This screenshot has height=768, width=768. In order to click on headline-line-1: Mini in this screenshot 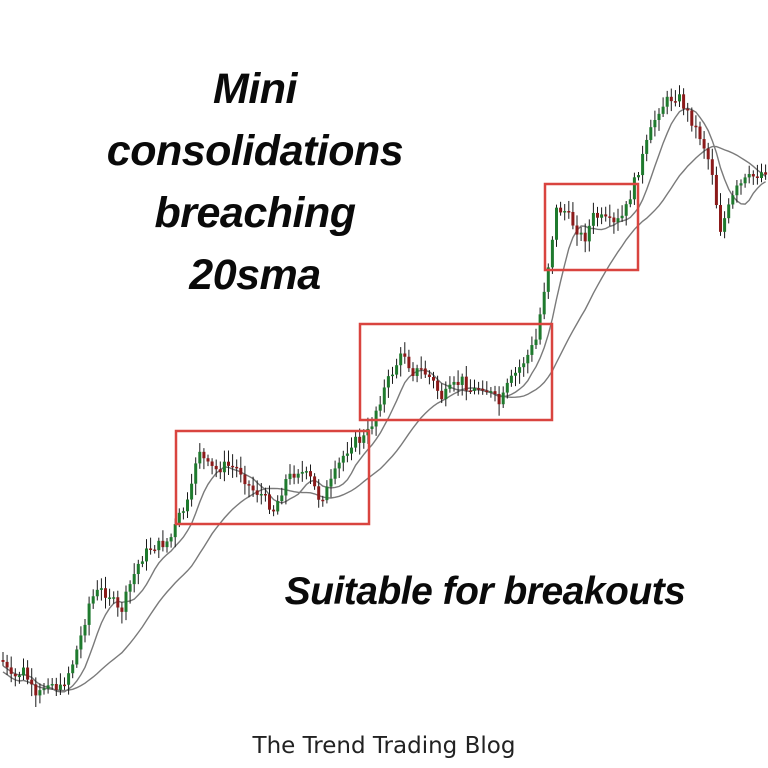, I will do `click(255, 89)`.